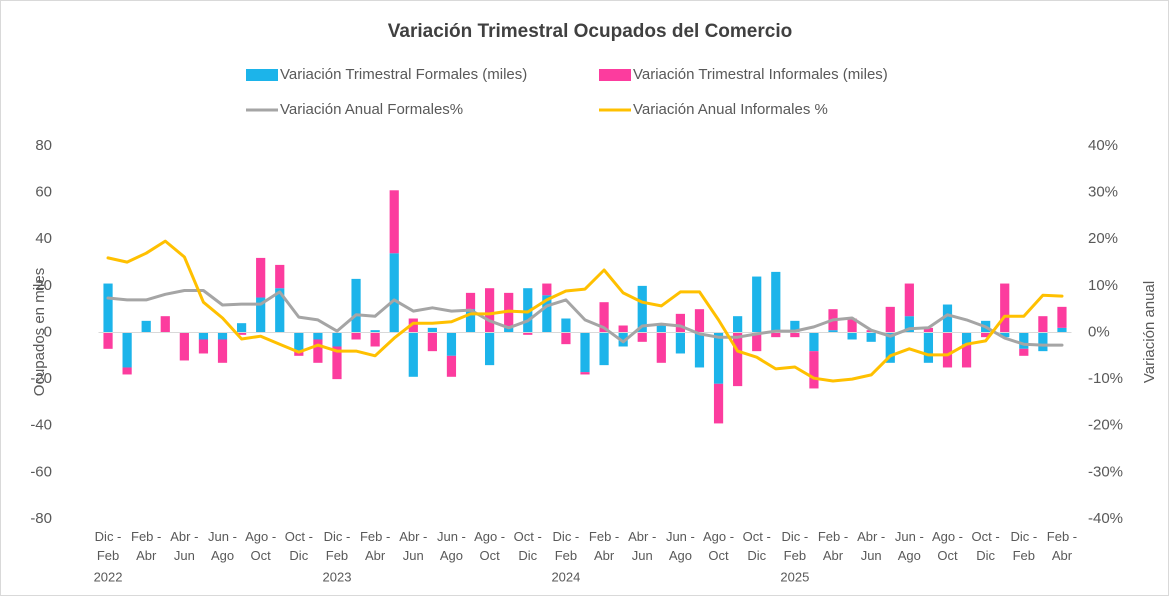 The image size is (1169, 596). I want to click on y2-tick-label: 10%, so click(1103, 285).